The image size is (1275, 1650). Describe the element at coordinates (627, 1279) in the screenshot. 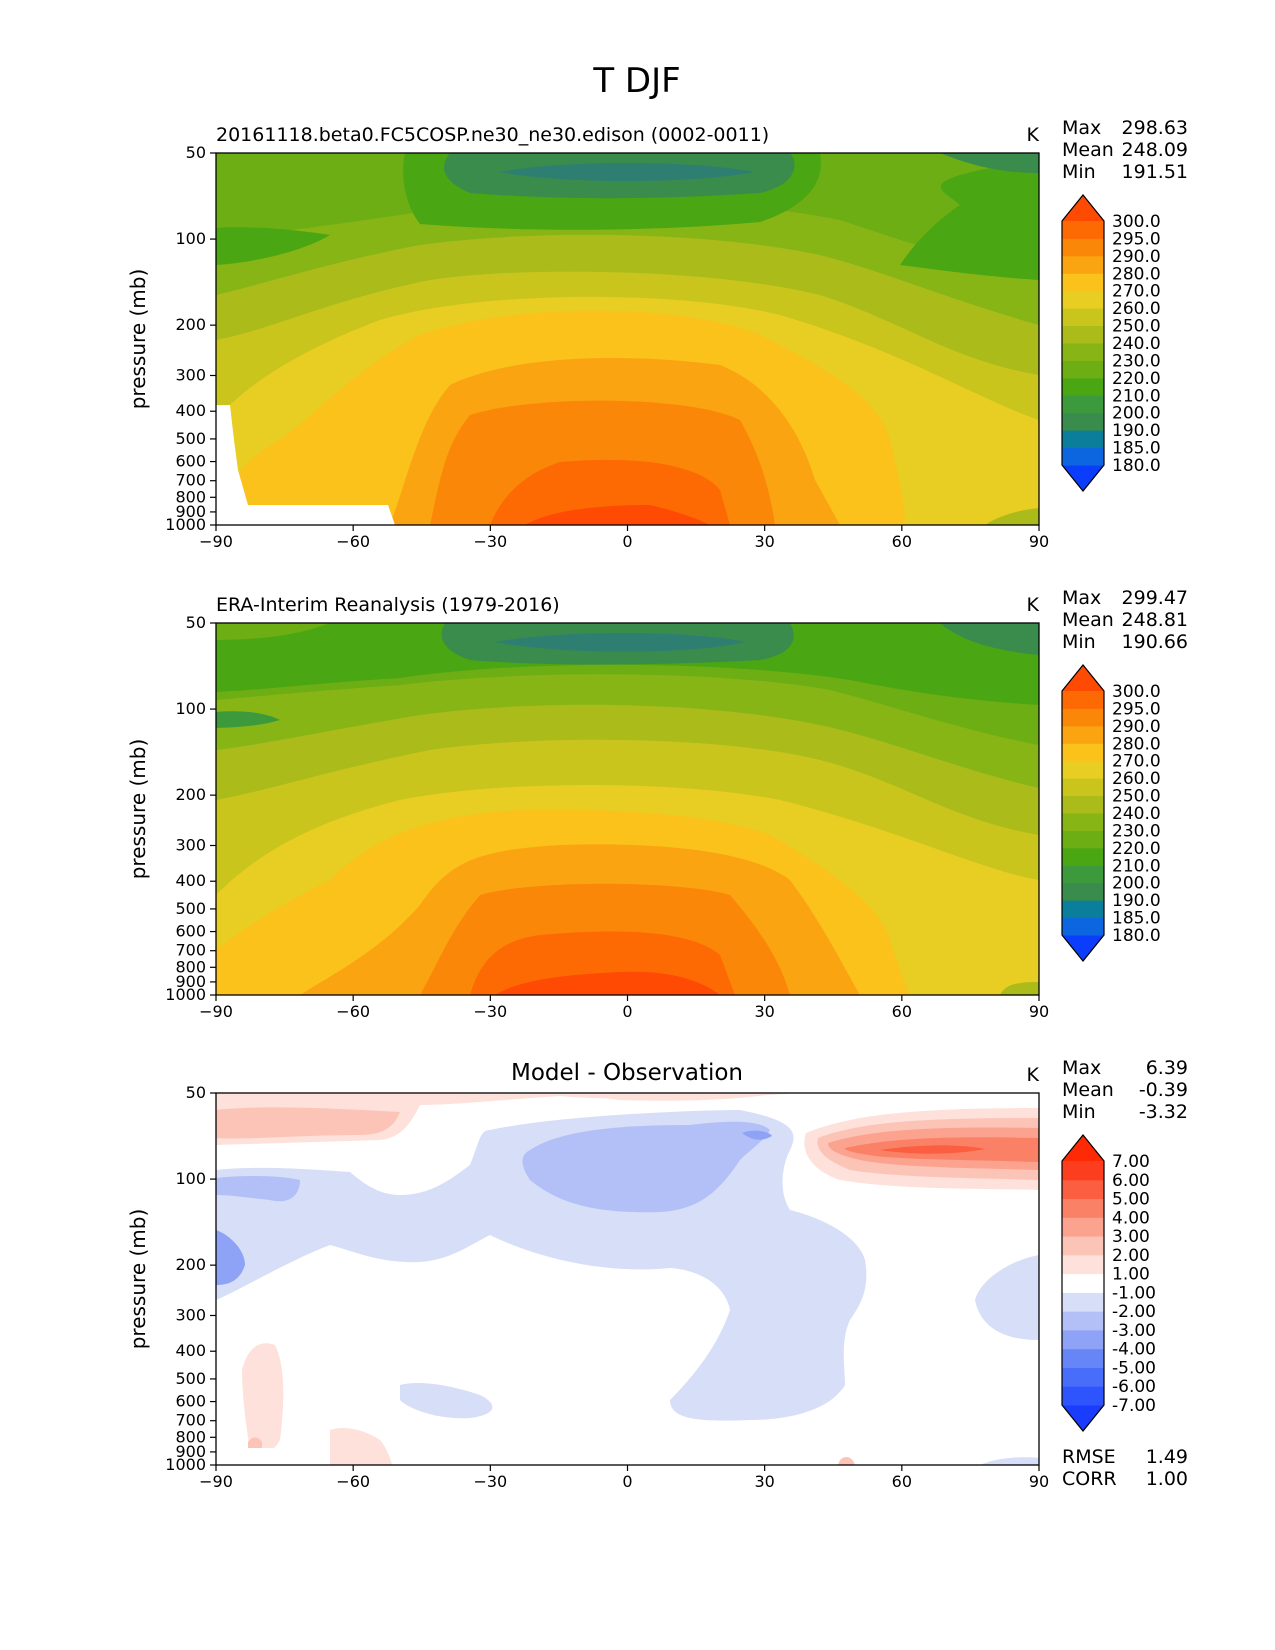

I see `contour-field-difference` at that location.